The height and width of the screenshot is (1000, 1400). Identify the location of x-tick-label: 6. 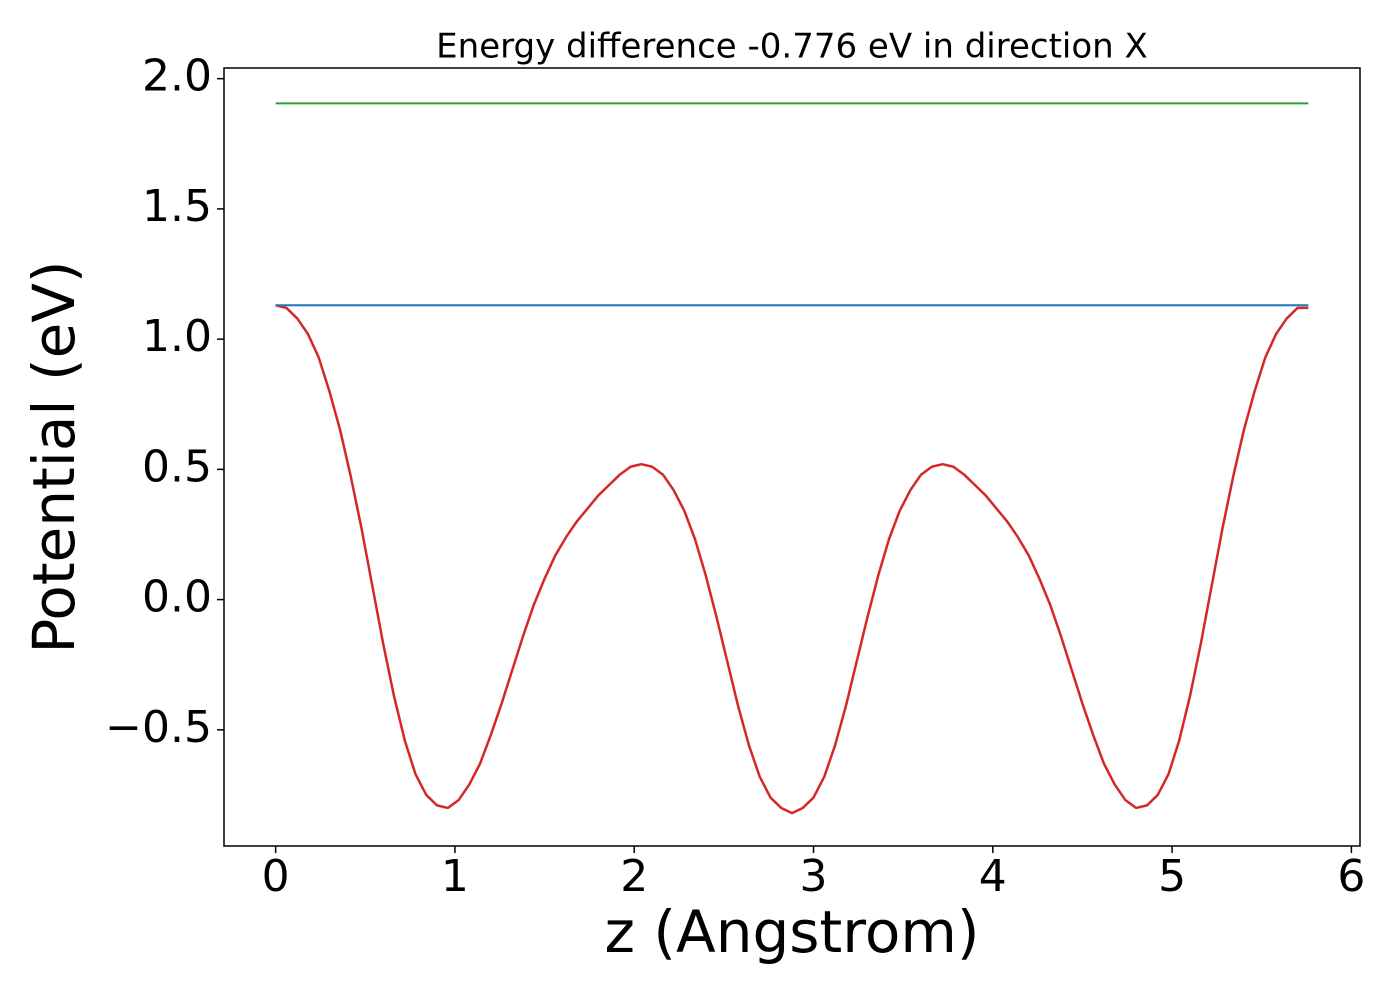
(1351, 876).